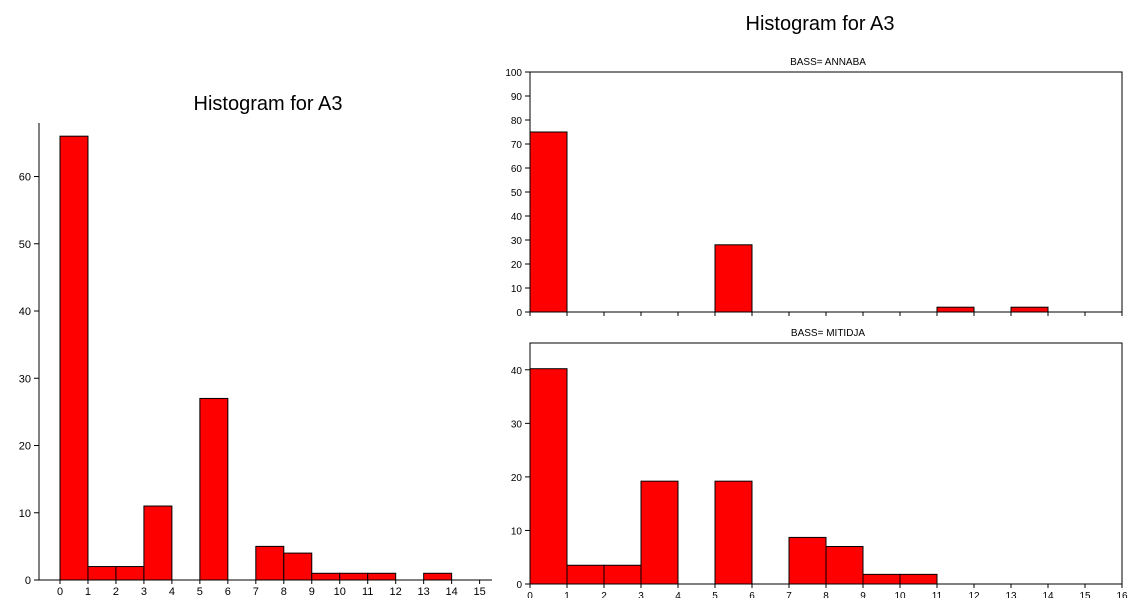  Describe the element at coordinates (715, 594) in the screenshot. I see `mitidja-x-tick-label: 5` at that location.